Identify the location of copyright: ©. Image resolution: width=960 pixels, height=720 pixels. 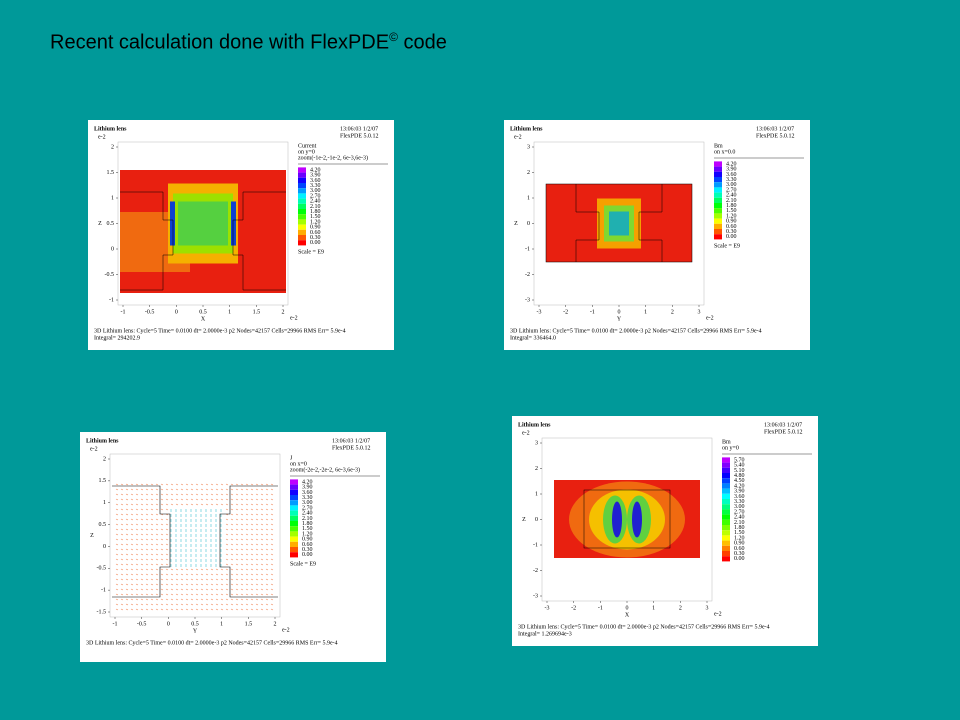
(393, 37).